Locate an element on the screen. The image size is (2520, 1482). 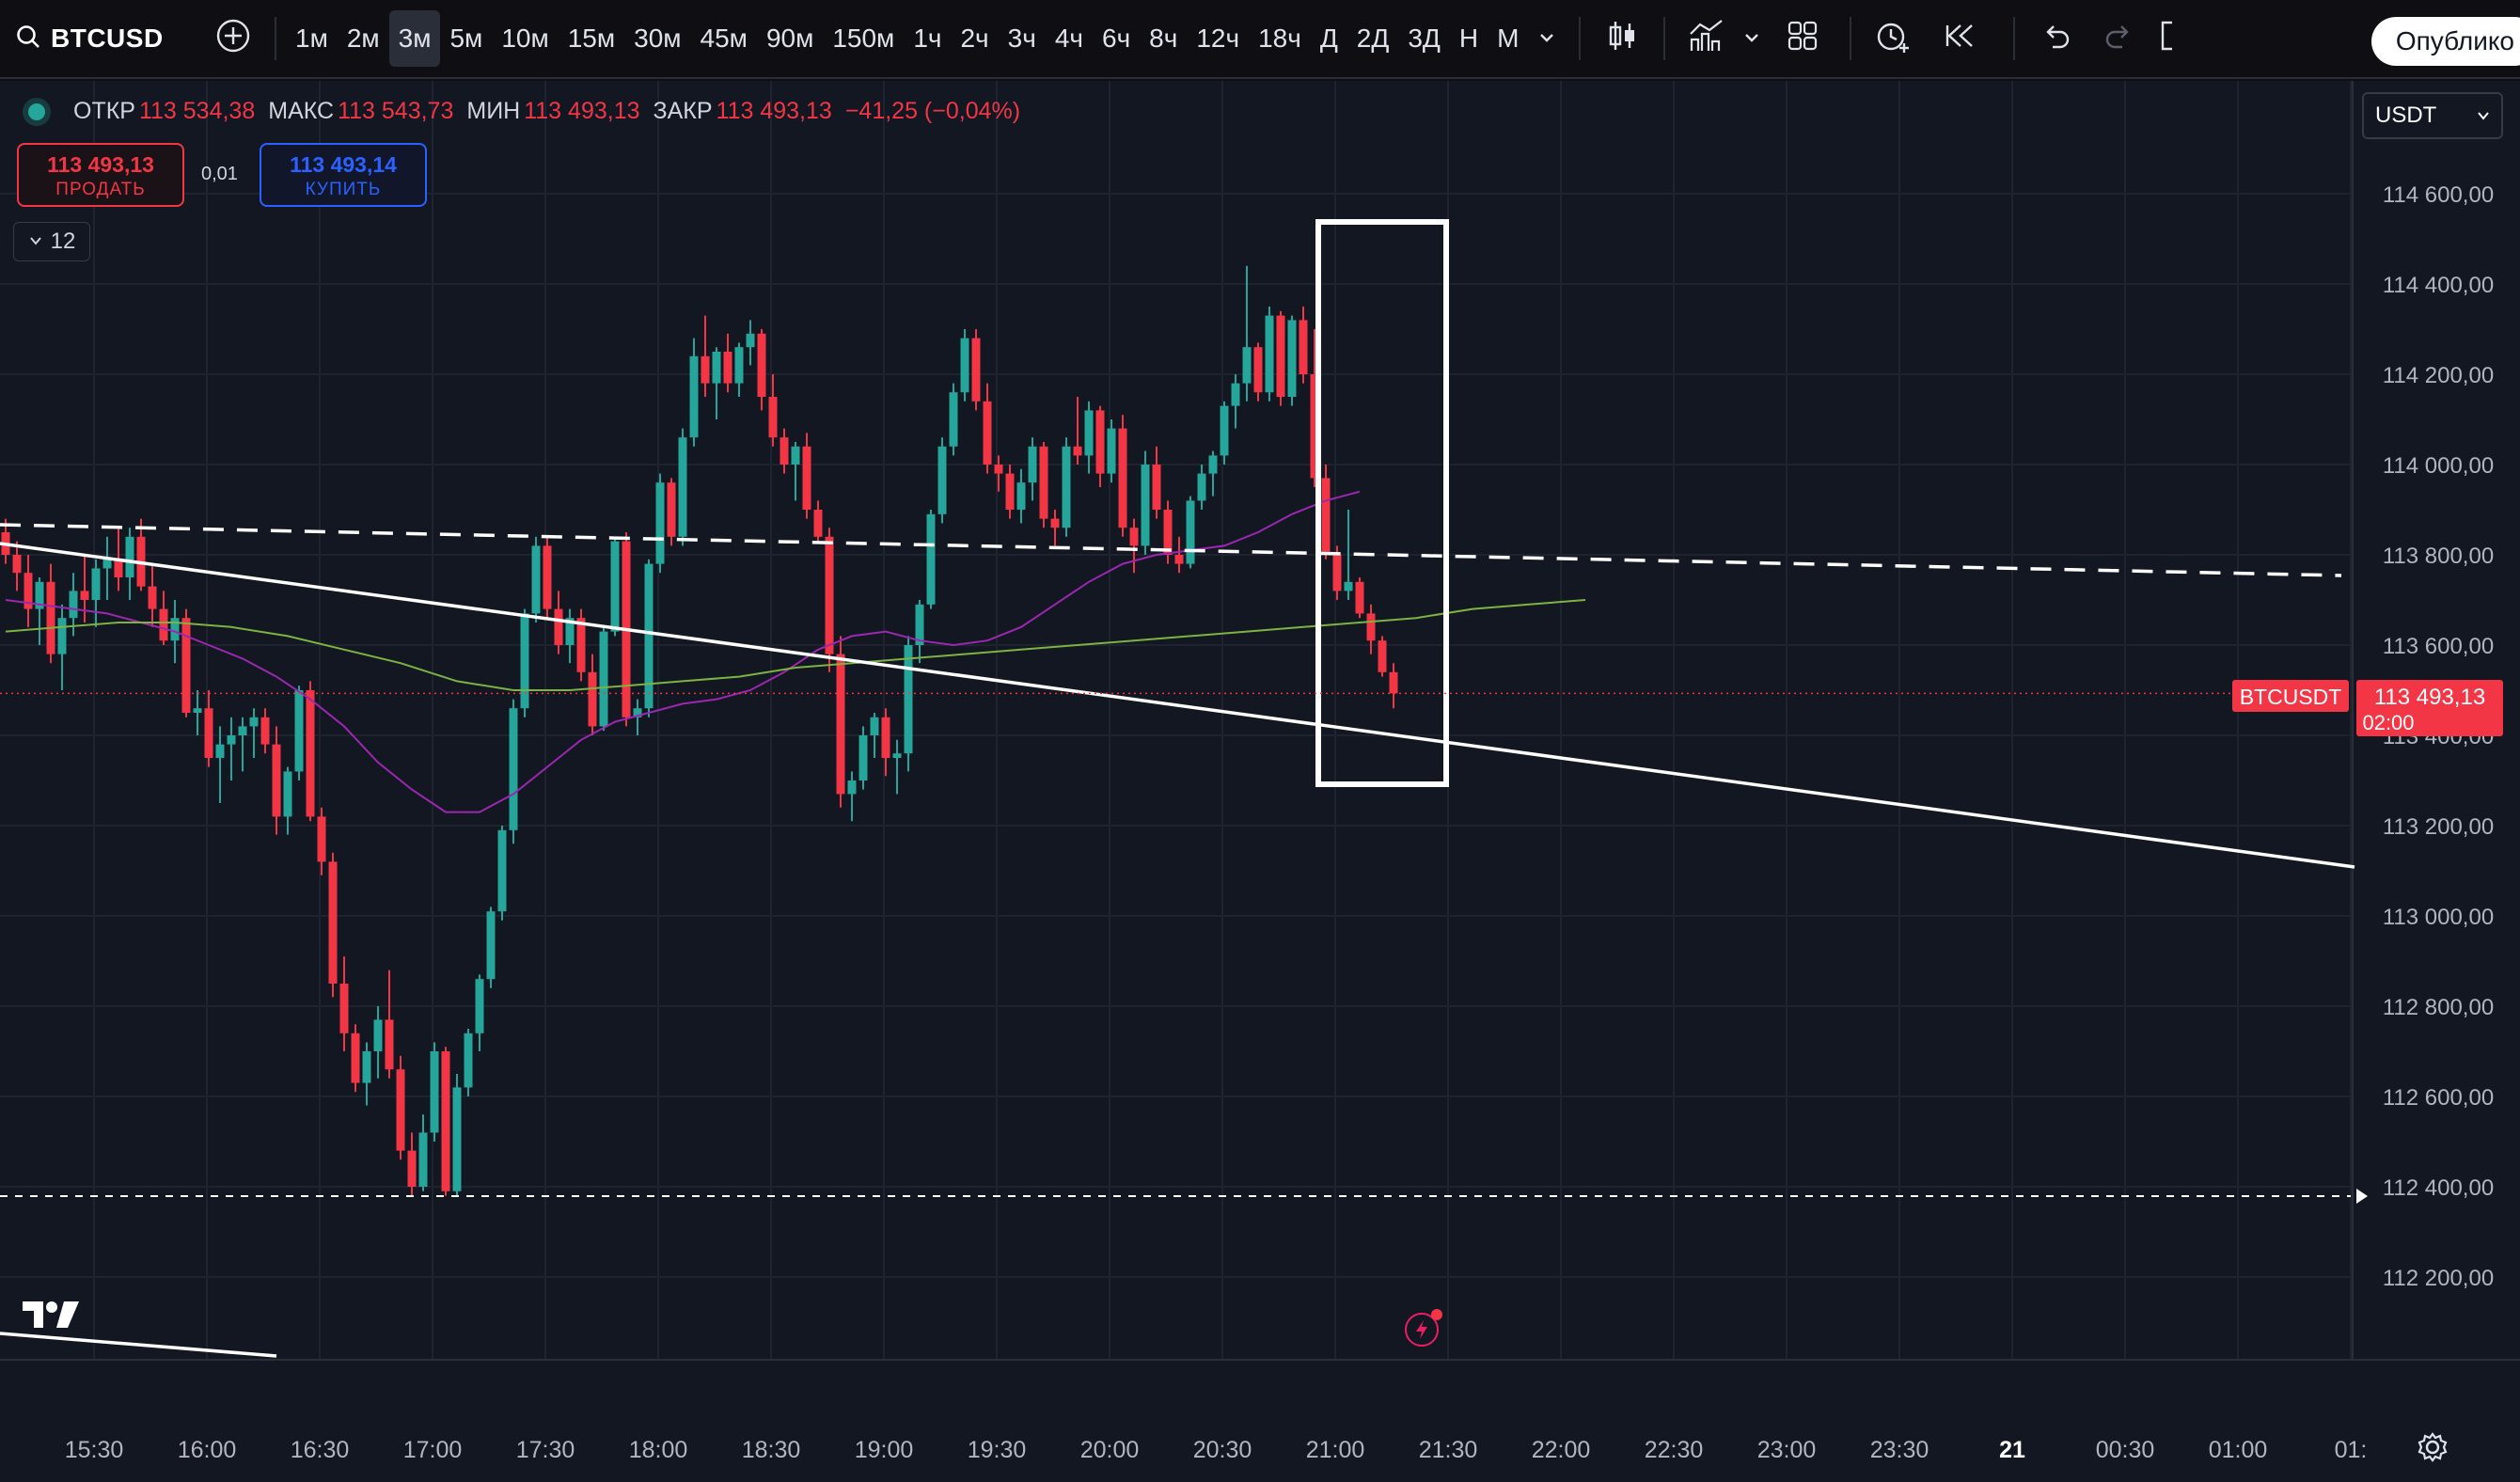
buy-button: 113 493,14 КУПИТЬ is located at coordinates (343, 175).